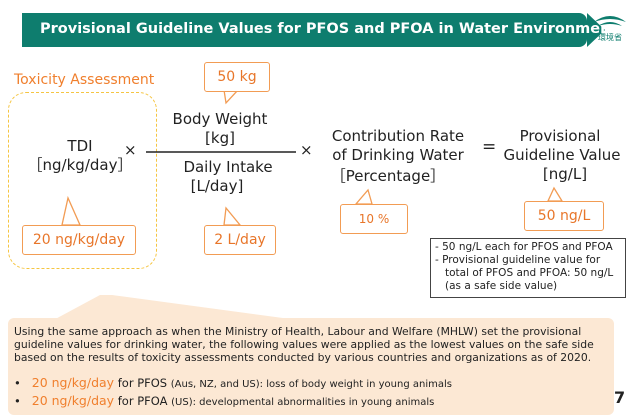  I want to click on multiply-sign-1: ×, so click(130, 150).